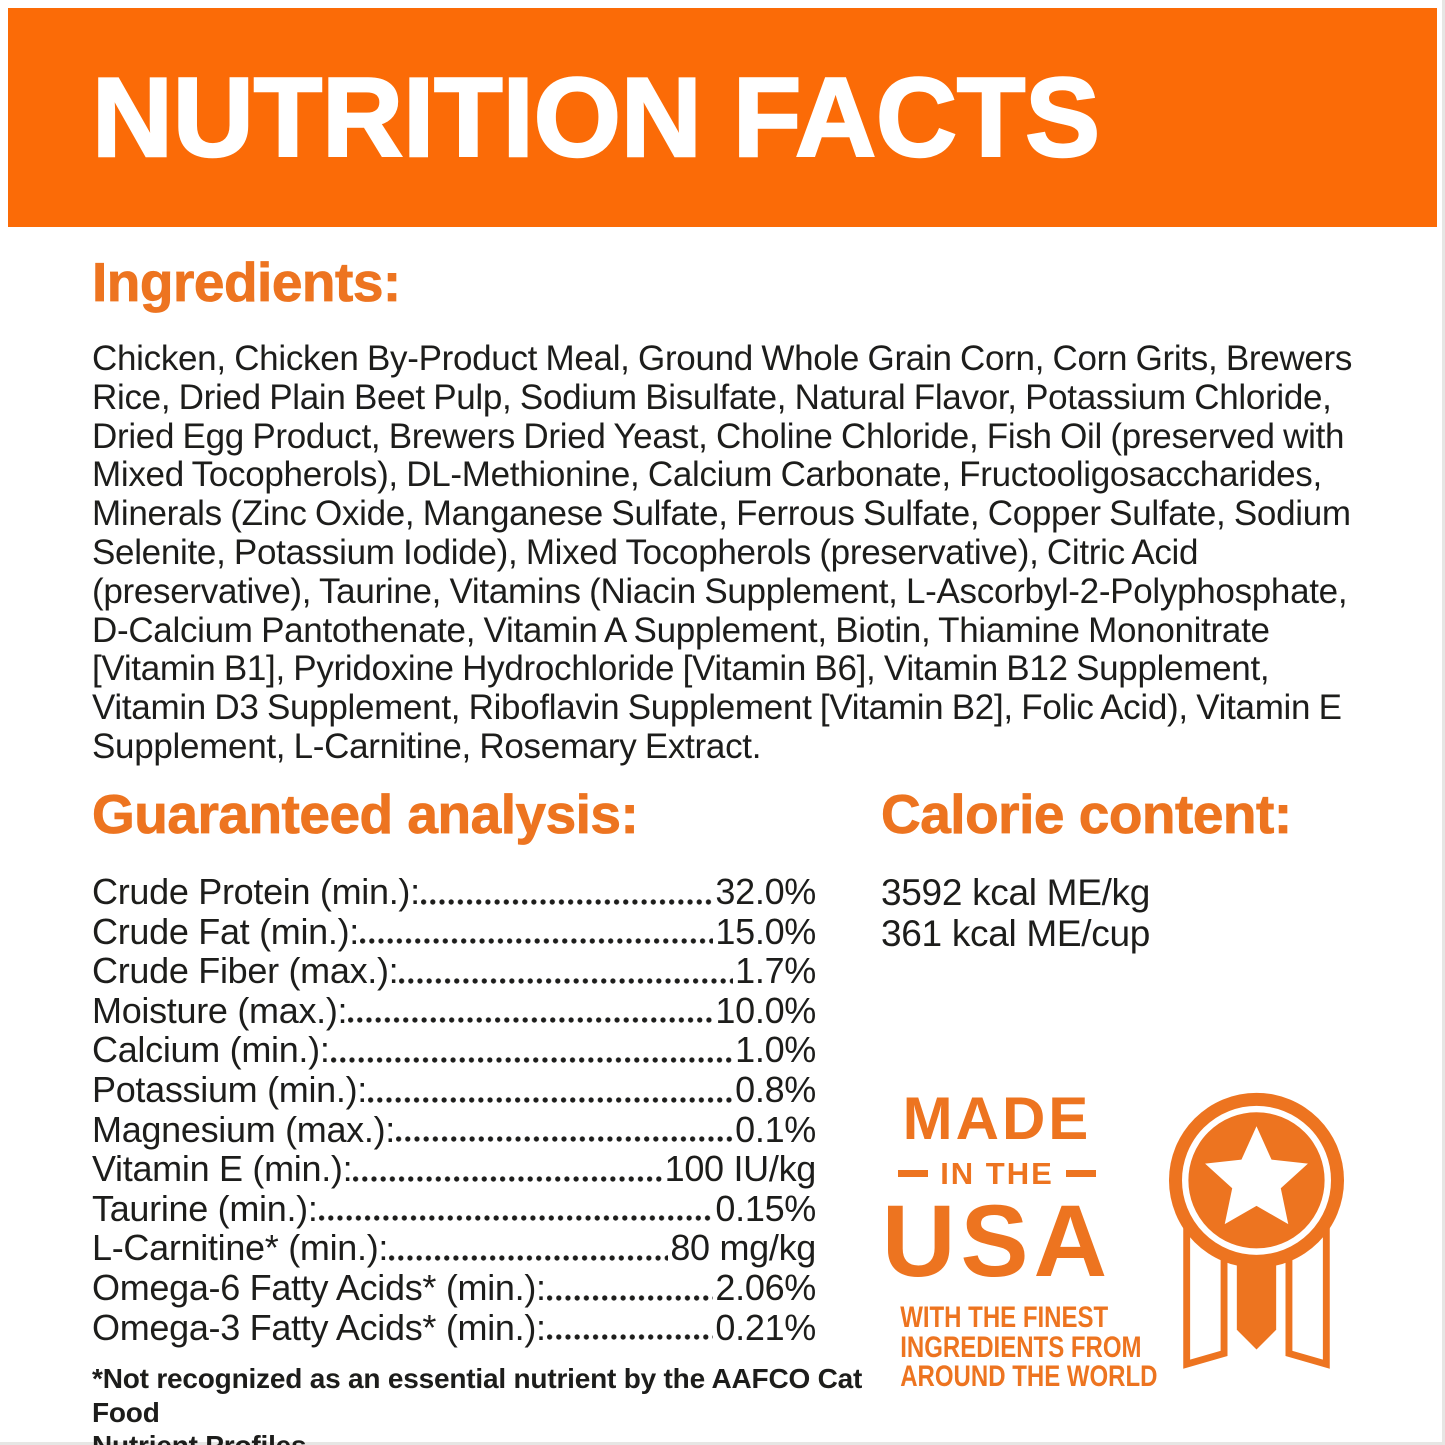 The height and width of the screenshot is (1445, 1445). I want to click on calorie-kcal-per-cup: 361 kcal ME/cup, so click(1016, 933).